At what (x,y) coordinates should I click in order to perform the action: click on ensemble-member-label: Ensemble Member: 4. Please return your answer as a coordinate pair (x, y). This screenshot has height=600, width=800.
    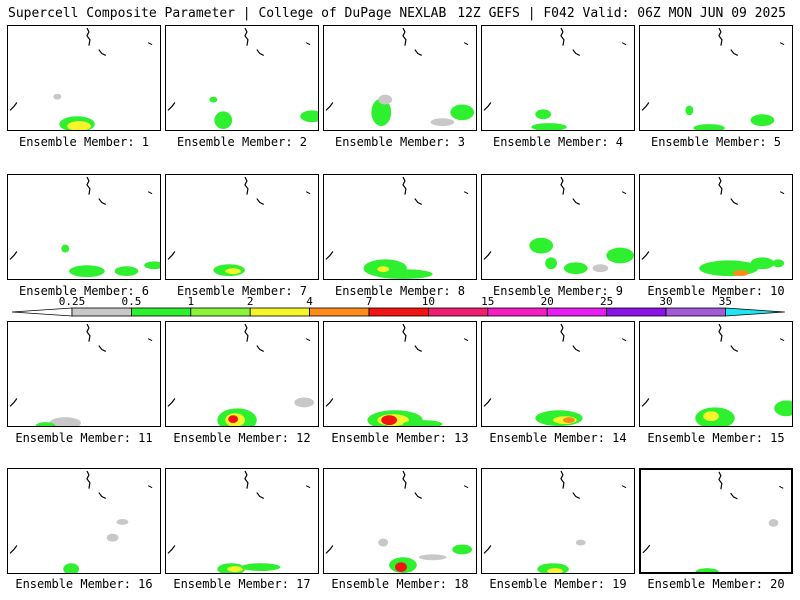
    Looking at the image, I should click on (558, 142).